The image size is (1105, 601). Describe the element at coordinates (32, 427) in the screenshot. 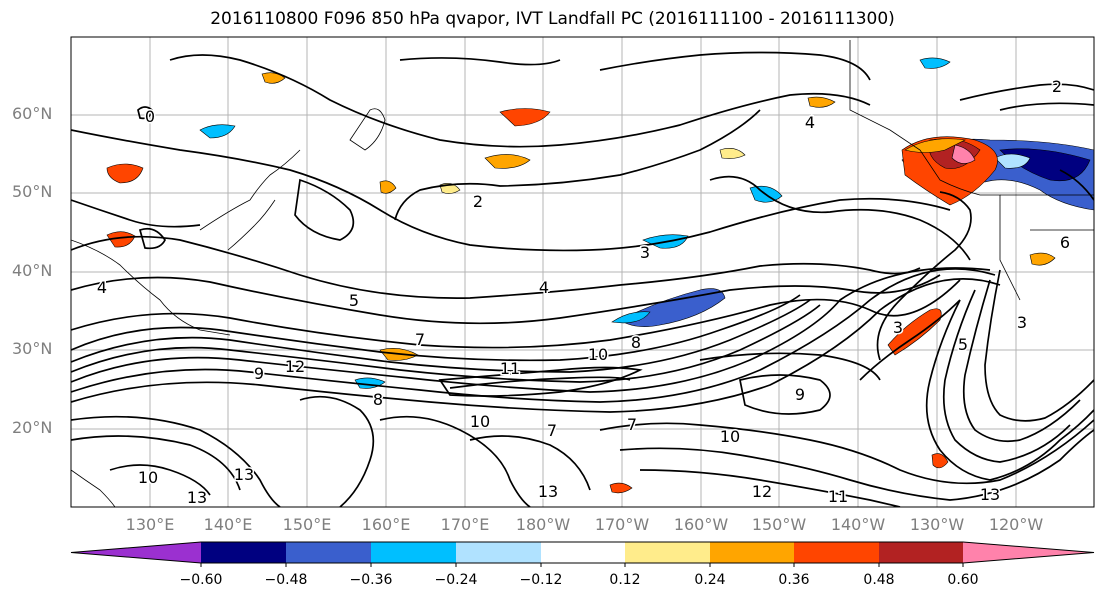

I see `lat-label: 20°N` at that location.